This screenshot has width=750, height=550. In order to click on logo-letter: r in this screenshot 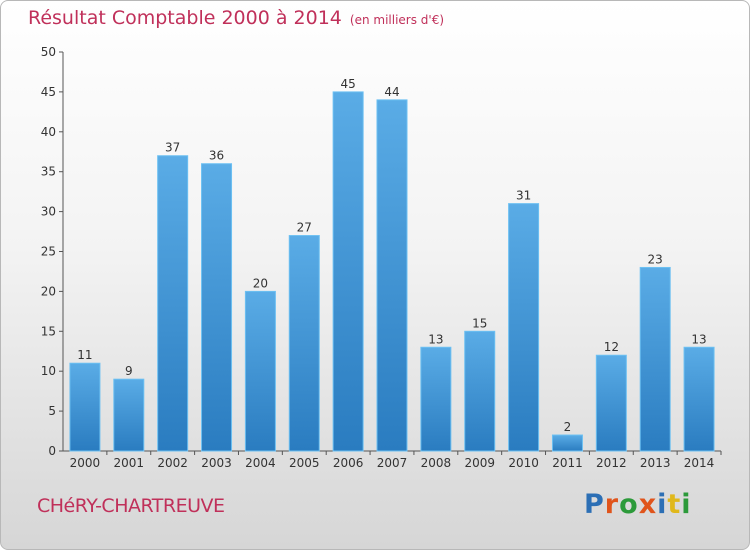, I will do `click(612, 504)`.